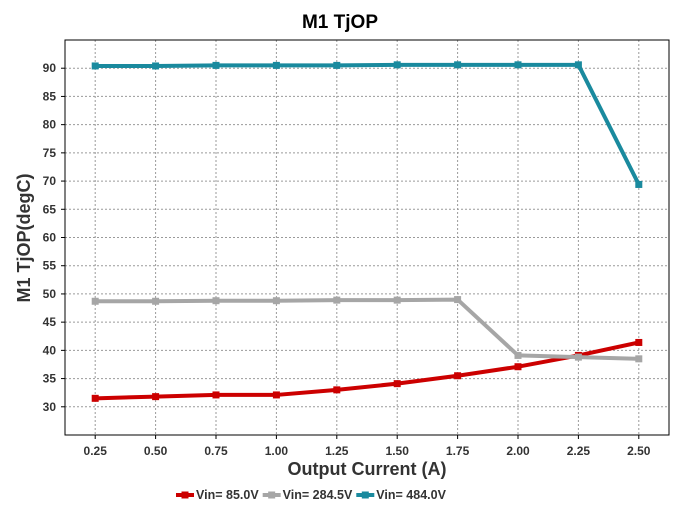 The height and width of the screenshot is (514, 678). What do you see at coordinates (337, 451) in the screenshot?
I see `x-tick-label: 1.25` at bounding box center [337, 451].